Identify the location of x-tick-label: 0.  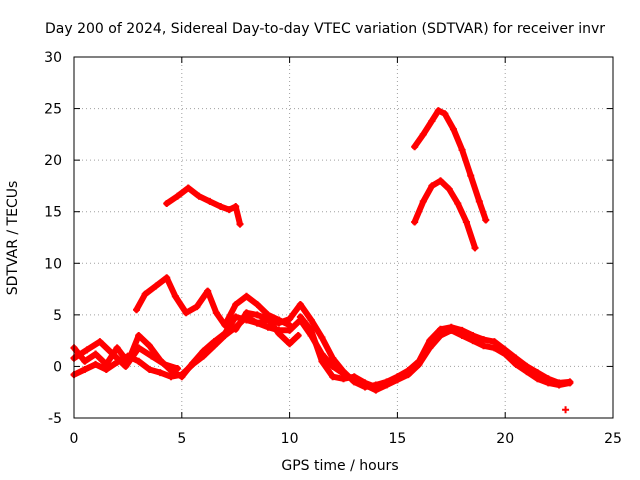
(74, 439).